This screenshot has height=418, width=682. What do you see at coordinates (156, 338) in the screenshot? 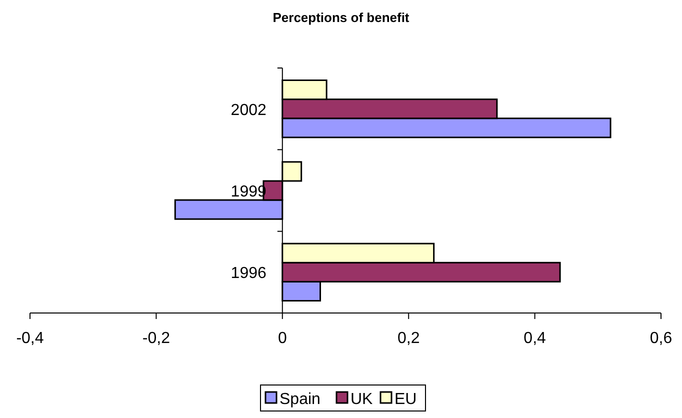
I see `x-tick-label: -0,2` at bounding box center [156, 338].